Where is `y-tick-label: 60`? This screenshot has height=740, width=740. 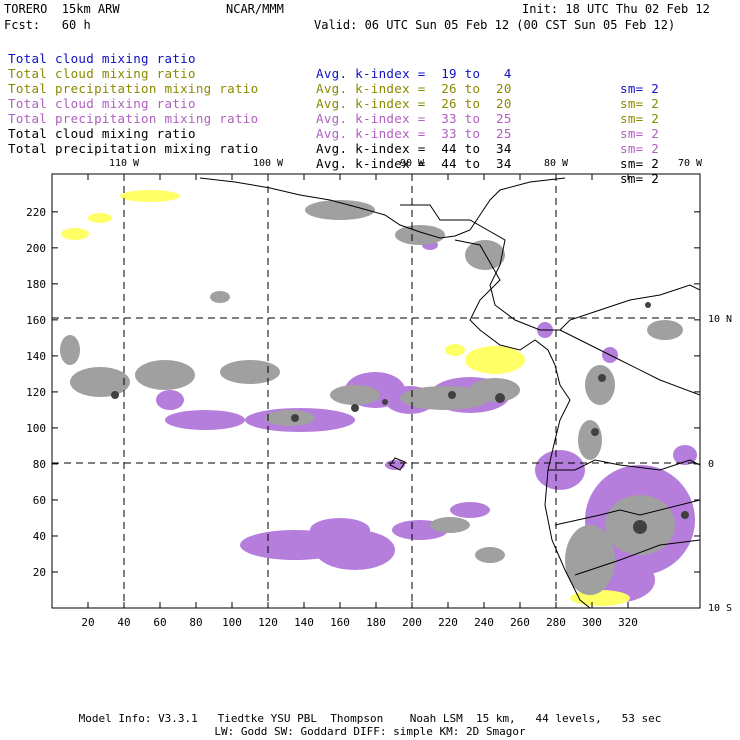
y-tick-label: 60 is located at coordinates (39, 500).